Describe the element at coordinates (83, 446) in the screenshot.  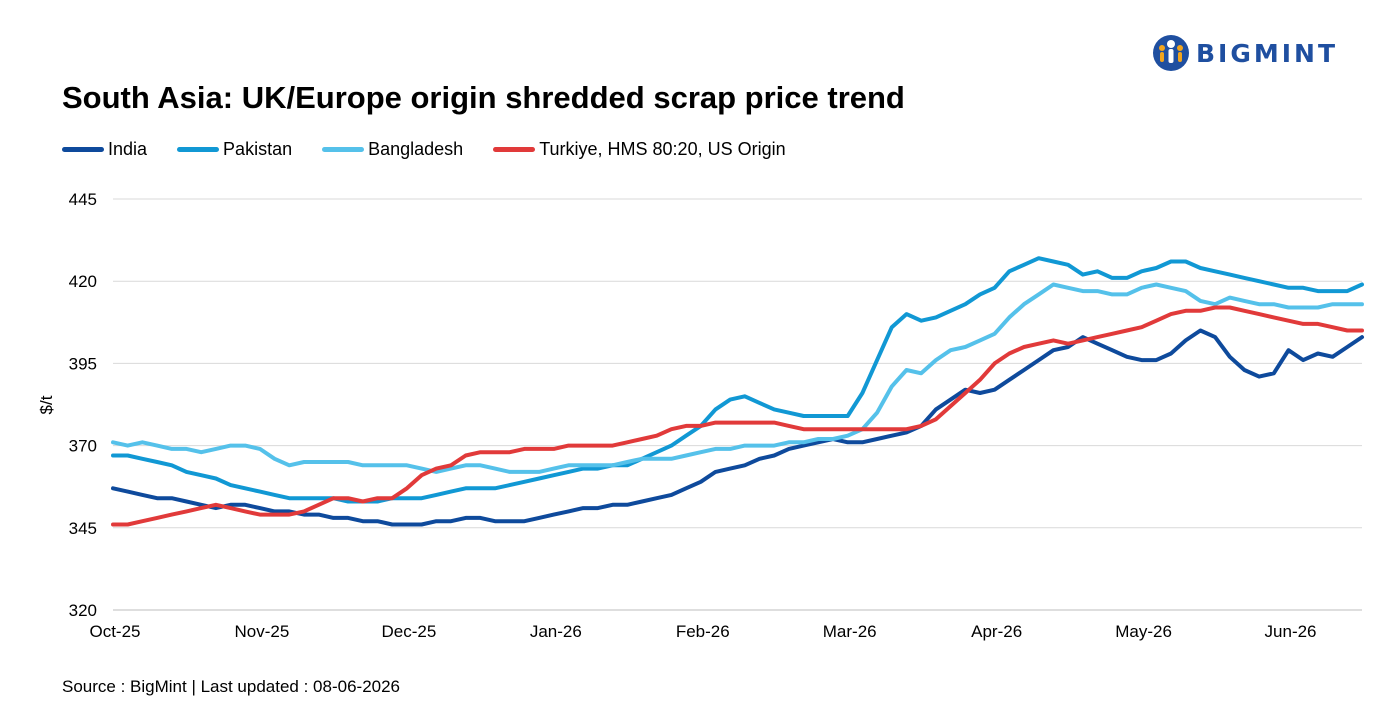
I see `y-tick-label: 370` at that location.